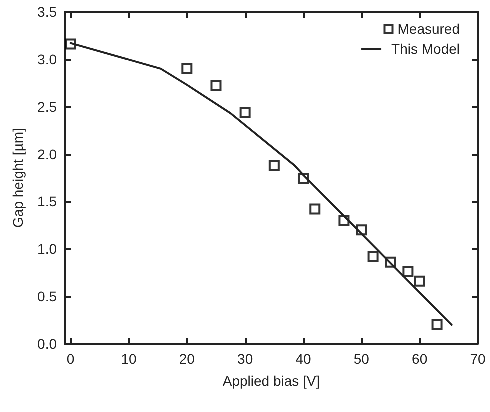  Describe the element at coordinates (48, 344) in the screenshot. I see `y-tick-label: 0.0` at that location.